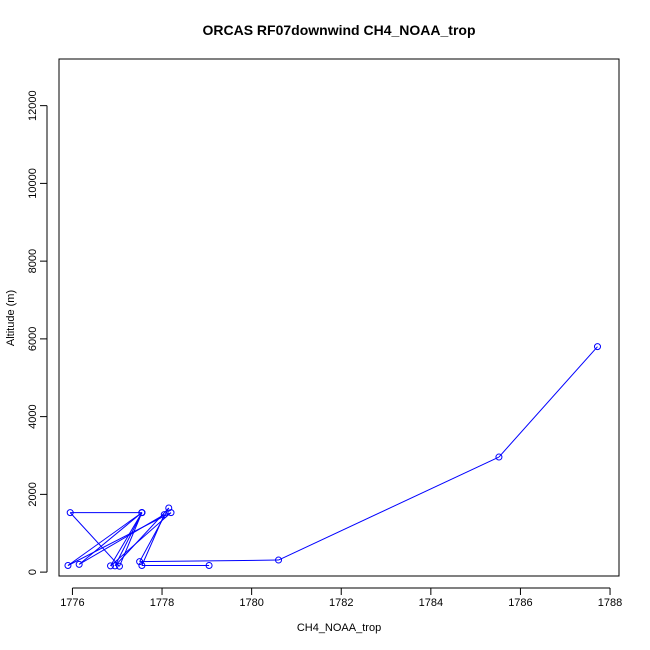 The width and height of the screenshot is (650, 650). Describe the element at coordinates (11, 318) in the screenshot. I see `y-axis-label: Altitude (m)` at that location.